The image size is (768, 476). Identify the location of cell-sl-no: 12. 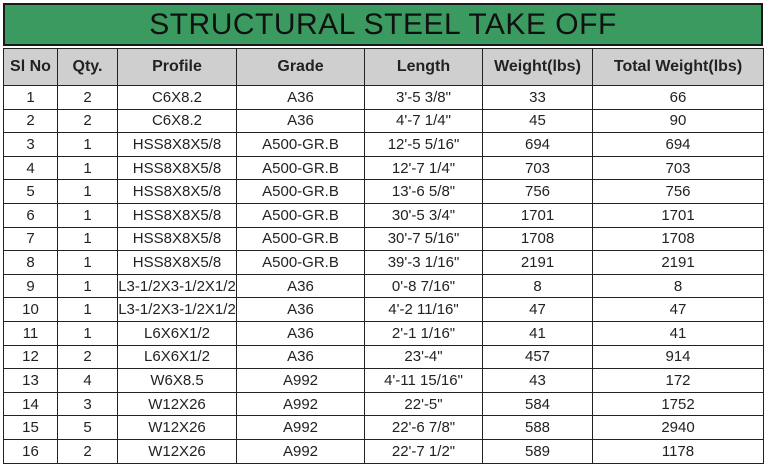
(30, 357).